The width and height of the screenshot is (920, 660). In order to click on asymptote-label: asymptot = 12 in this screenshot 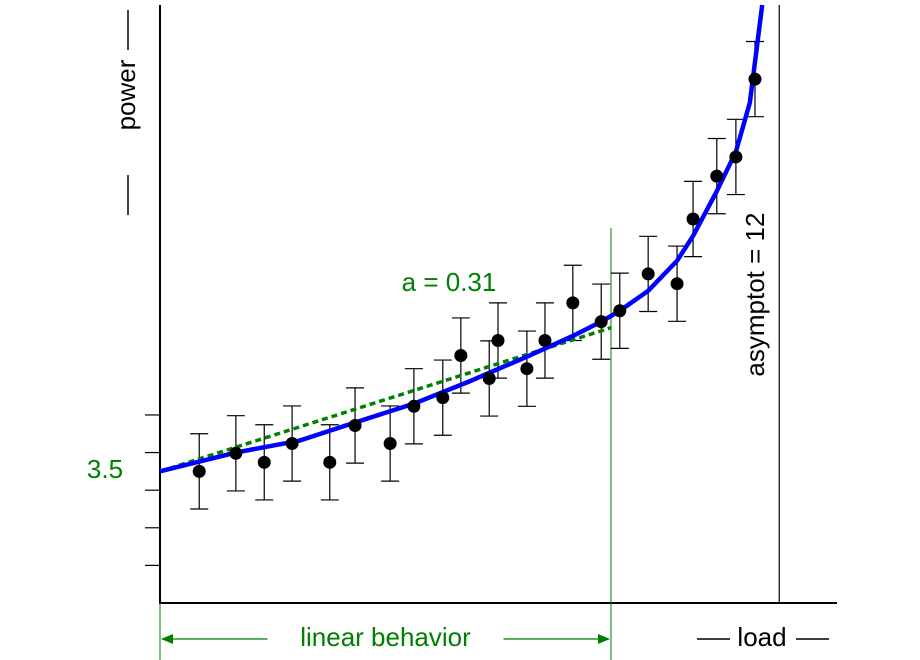, I will do `click(755, 295)`.